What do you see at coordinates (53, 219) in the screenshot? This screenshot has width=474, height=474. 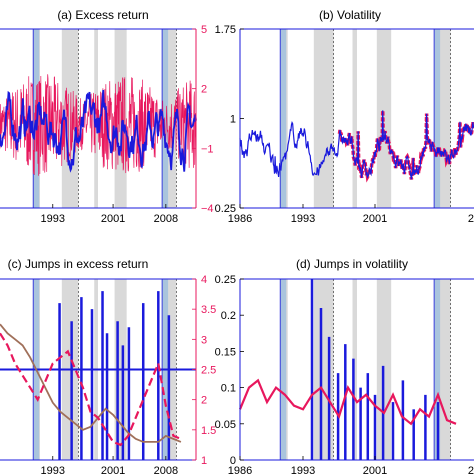 I see `panel-a-x-tick-label-0: 1993` at bounding box center [53, 219].